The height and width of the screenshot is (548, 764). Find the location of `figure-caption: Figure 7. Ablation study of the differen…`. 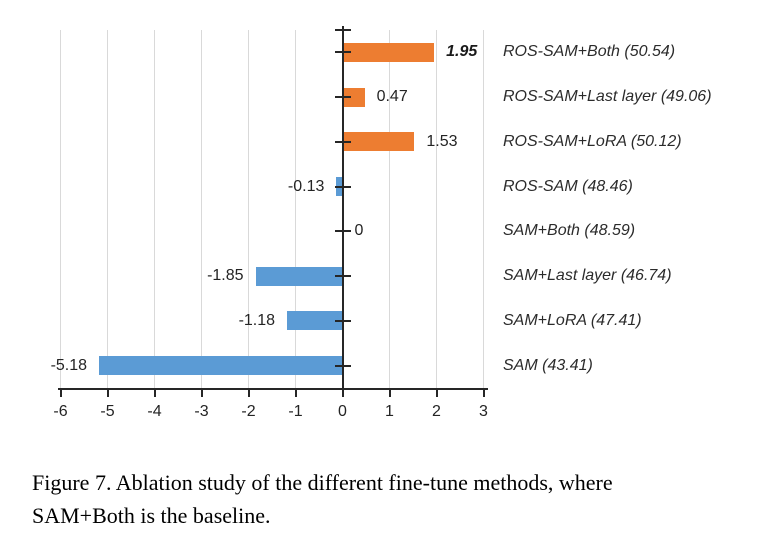

figure-caption: Figure 7. Ablation study of the differen… is located at coordinates (390, 499).